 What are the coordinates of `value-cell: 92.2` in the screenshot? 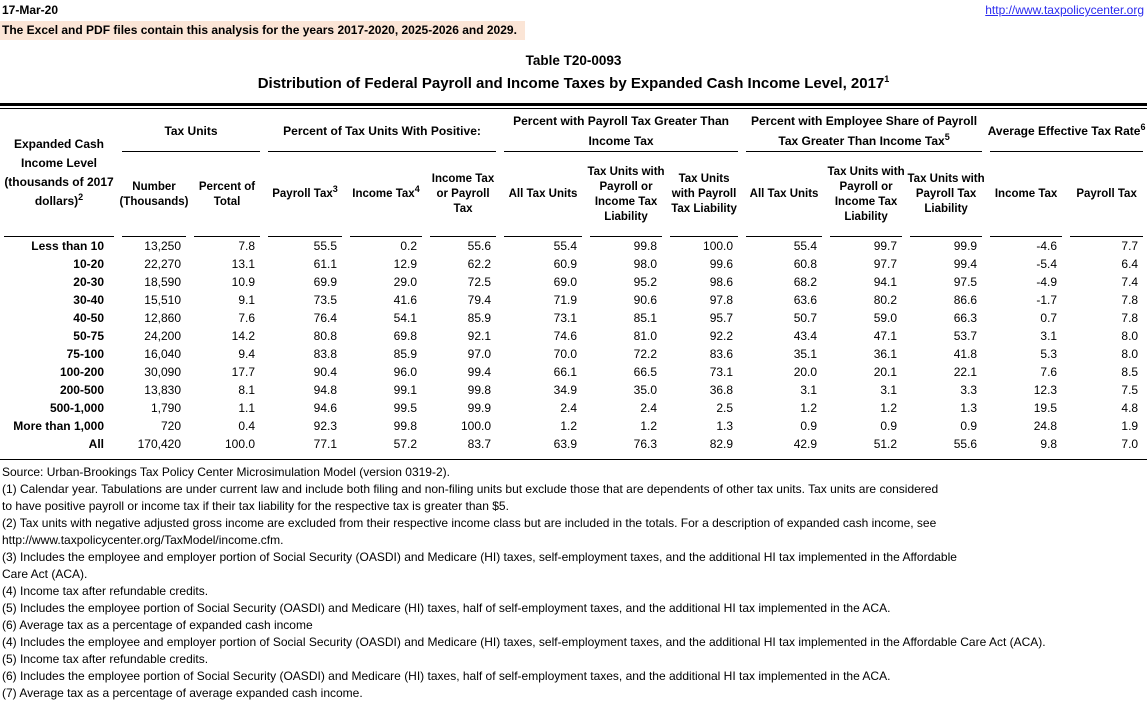 It's located at (721, 336).